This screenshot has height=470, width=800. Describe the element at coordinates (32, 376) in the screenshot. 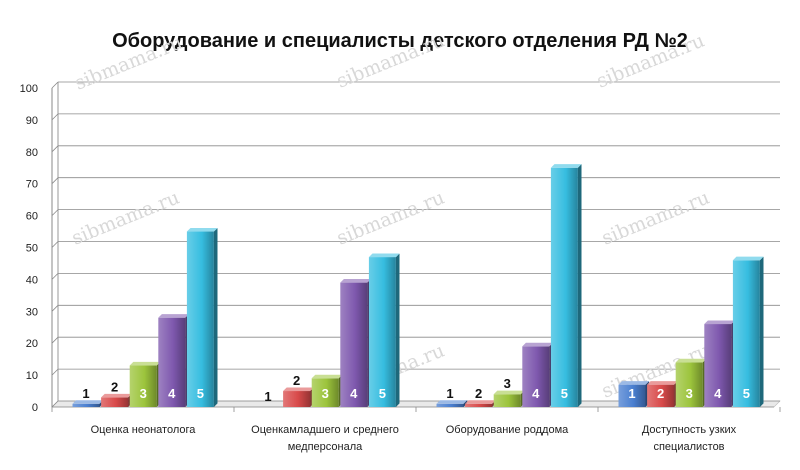

I see `y-tick-label: 10` at that location.